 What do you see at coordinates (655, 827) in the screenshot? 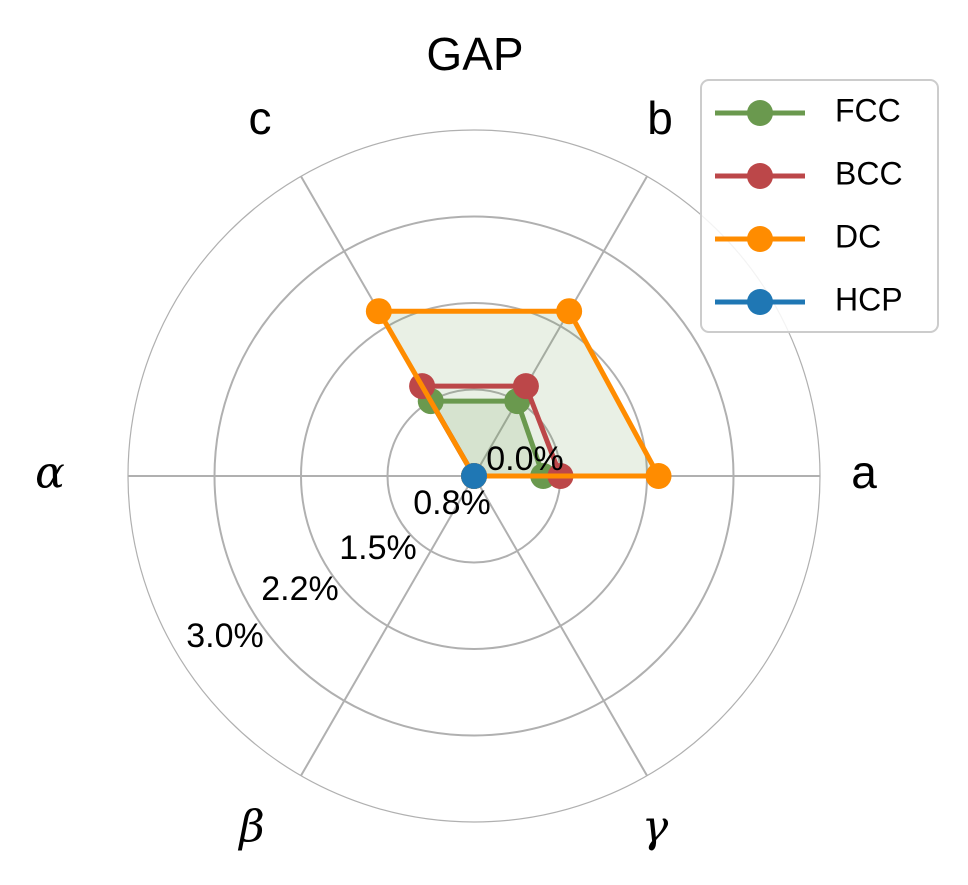
I see `category-label: γ` at bounding box center [655, 827].